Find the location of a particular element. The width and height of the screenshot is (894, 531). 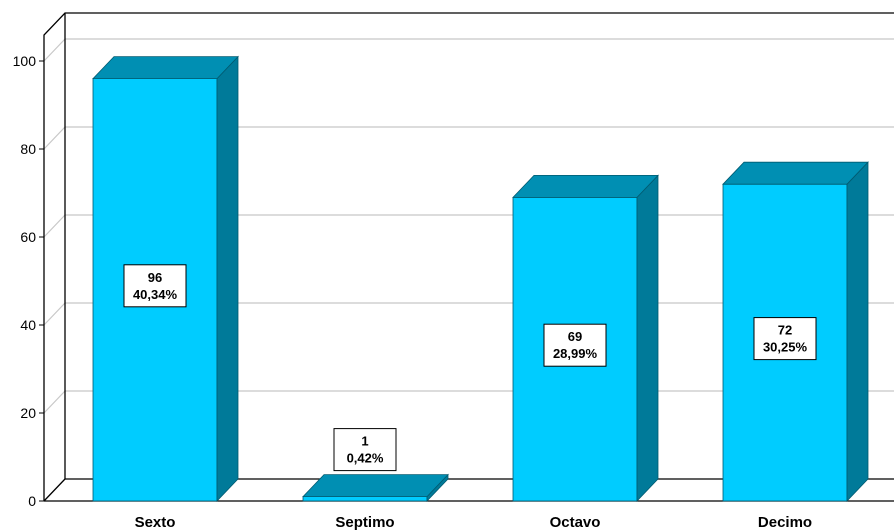

y-tick-label-60: 60 is located at coordinates (28, 237).